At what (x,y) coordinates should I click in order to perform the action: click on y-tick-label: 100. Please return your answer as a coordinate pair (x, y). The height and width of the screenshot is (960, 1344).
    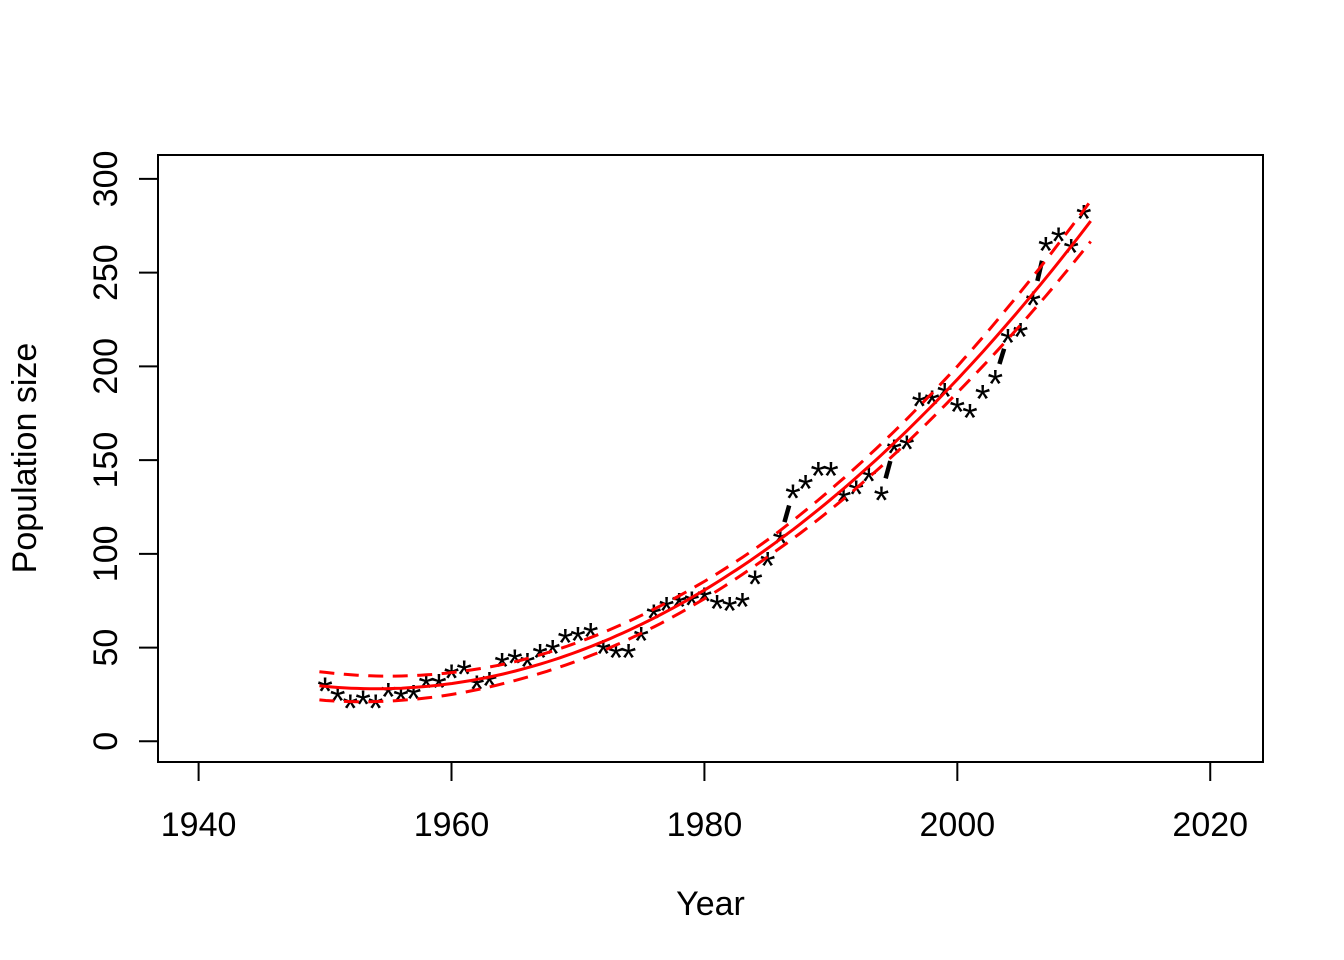
    Looking at the image, I should click on (106, 553).